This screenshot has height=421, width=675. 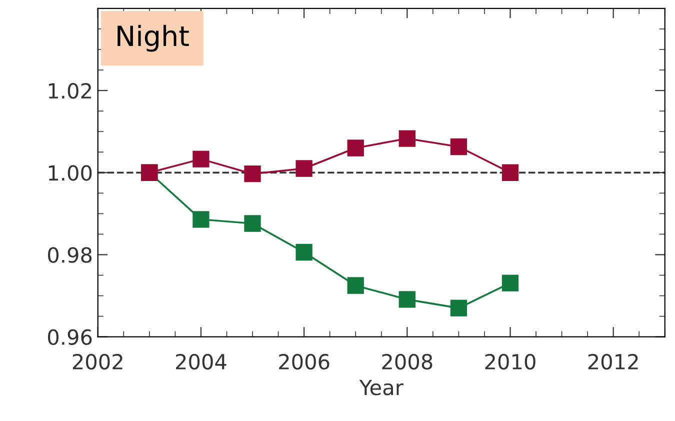 I want to click on y-tick-label: 1.02, so click(x=69, y=90).